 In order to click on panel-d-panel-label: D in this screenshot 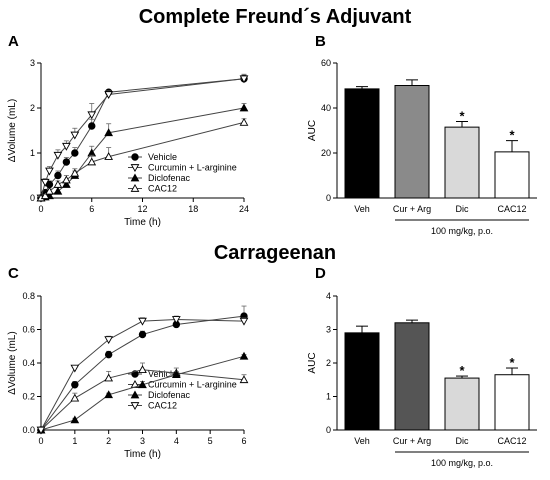, I will do `click(320, 273)`.